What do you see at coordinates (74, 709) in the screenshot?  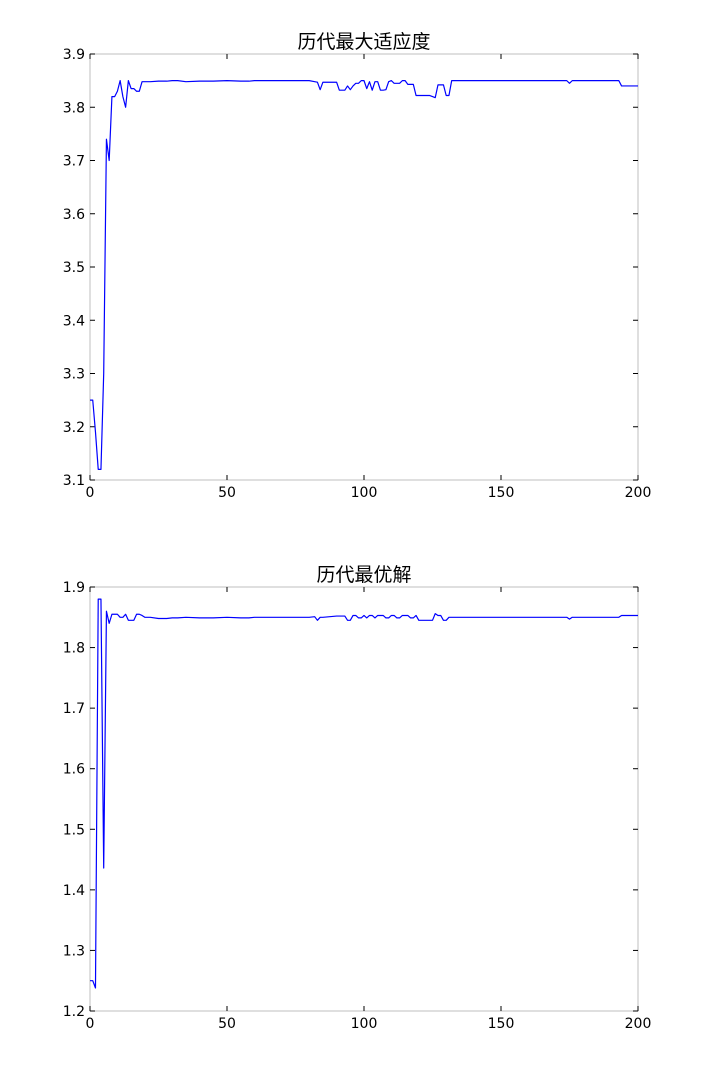 I see `y-tick-label: 1.7` at bounding box center [74, 709].